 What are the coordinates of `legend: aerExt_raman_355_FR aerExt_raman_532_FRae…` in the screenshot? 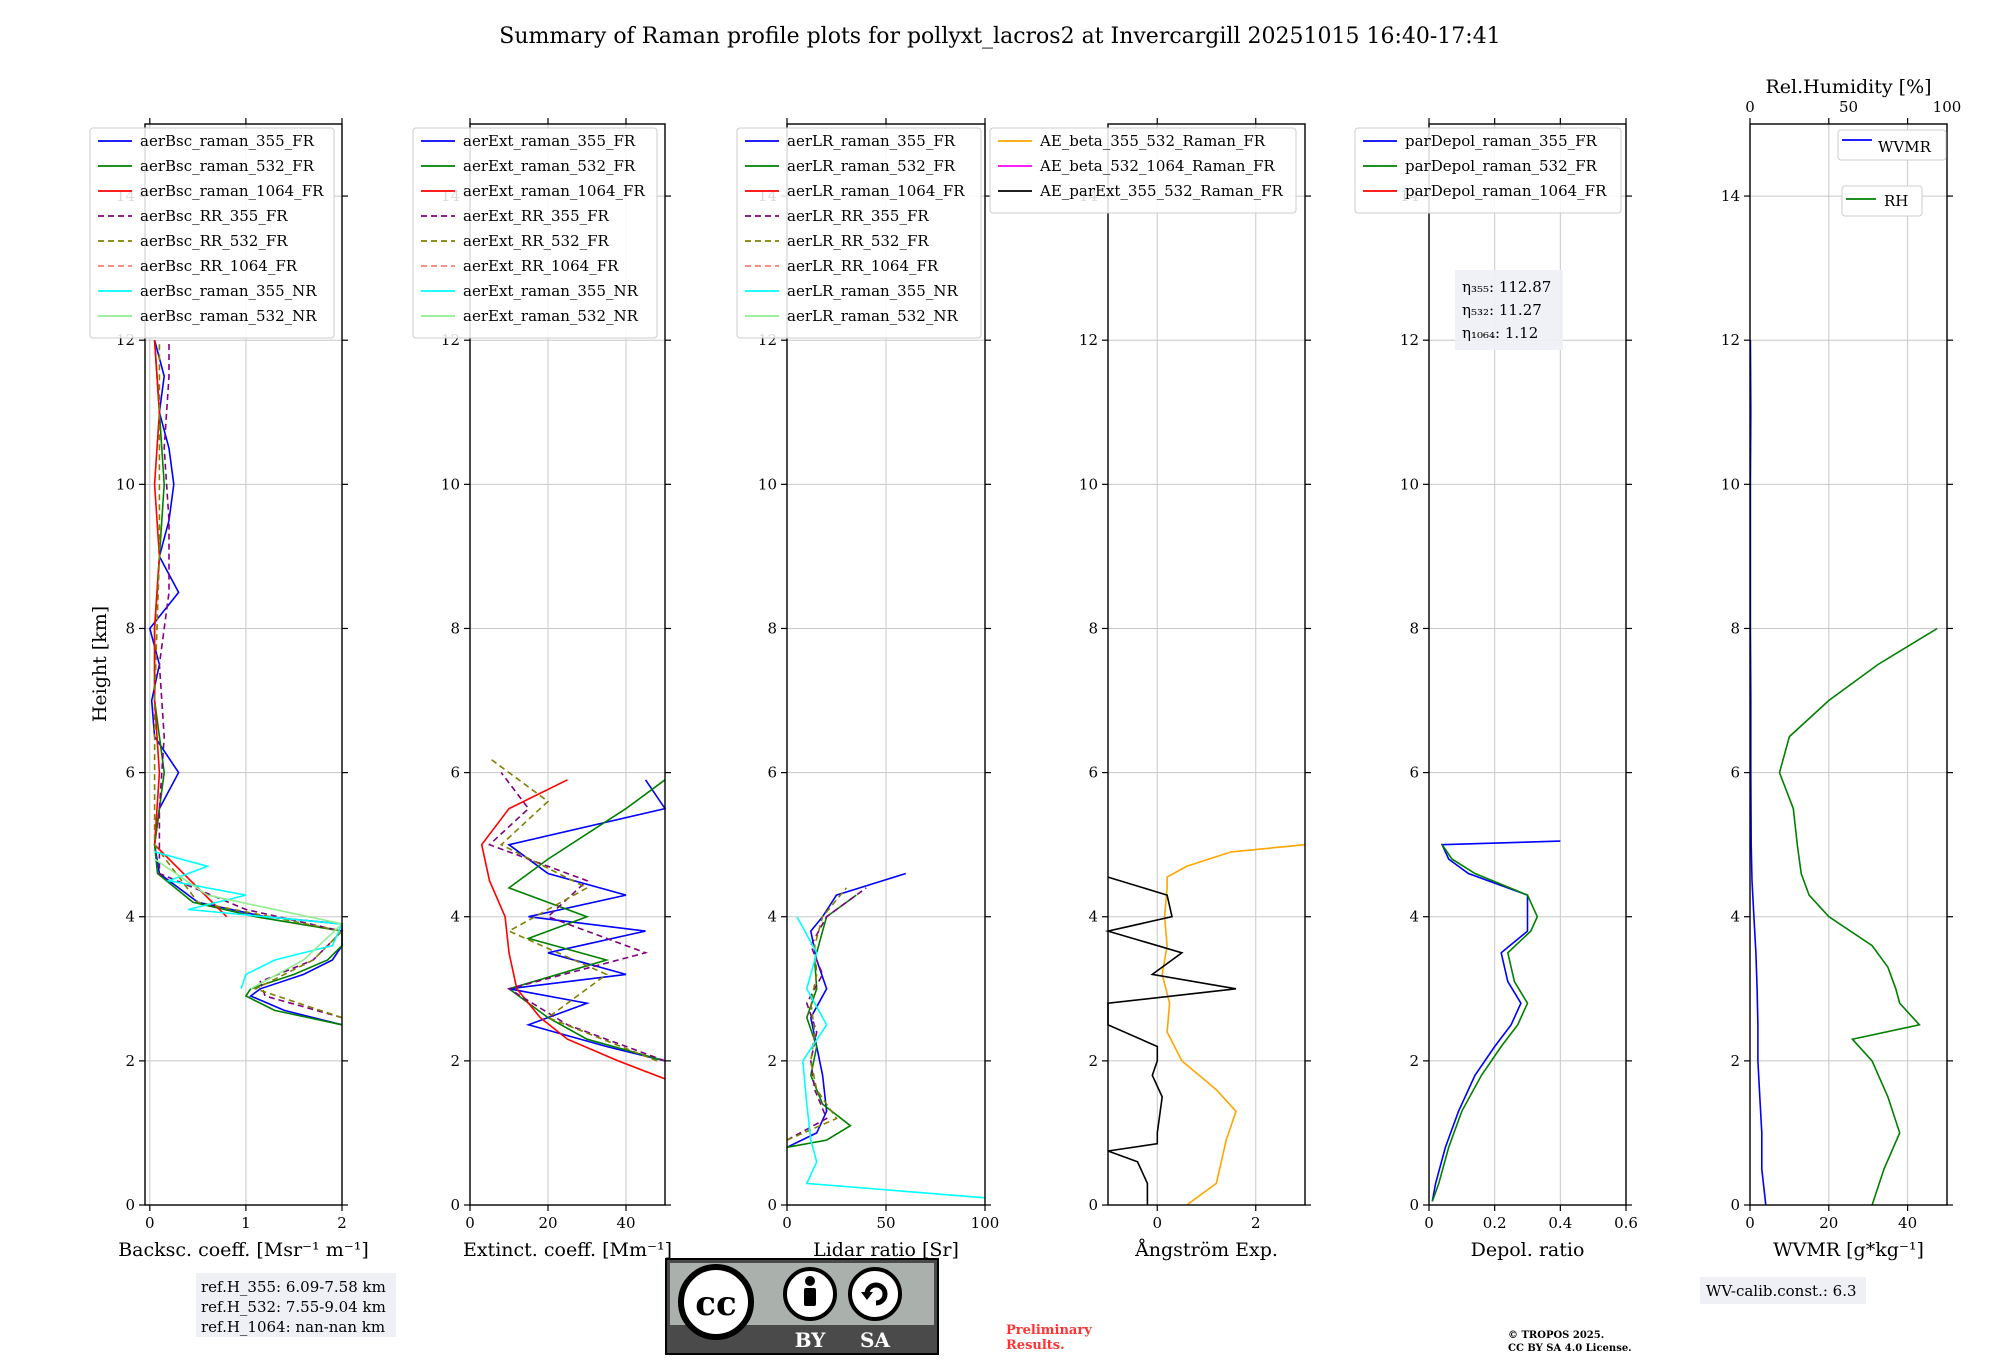 It's located at (535, 233).